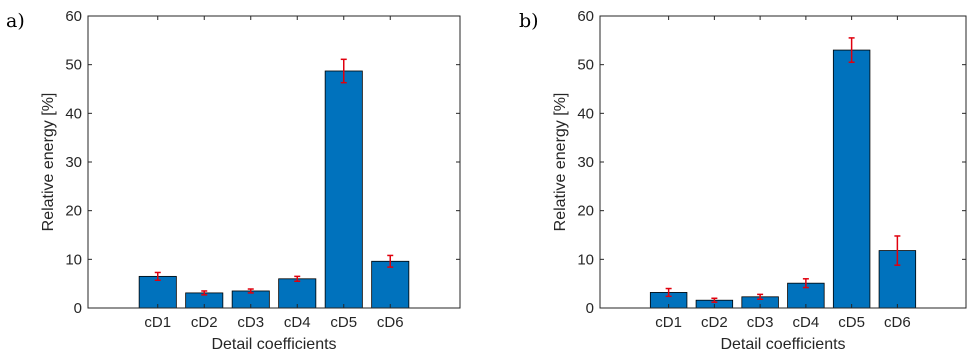 This screenshot has height=356, width=971. What do you see at coordinates (15, 21) in the screenshot?
I see `panel-label: a)` at bounding box center [15, 21].